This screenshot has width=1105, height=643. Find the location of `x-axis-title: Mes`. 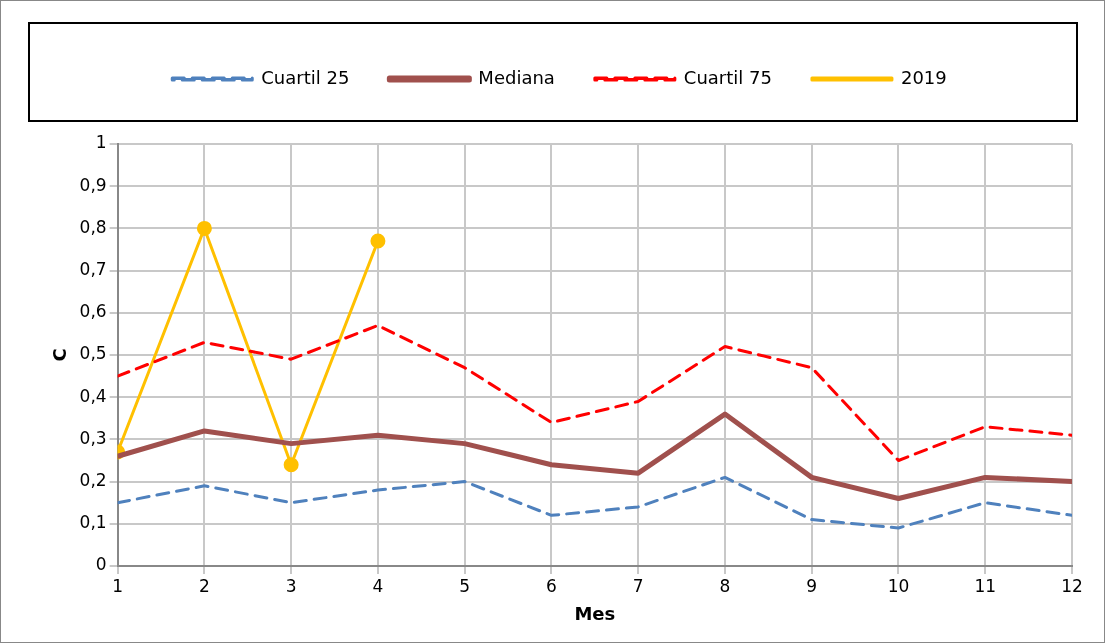

x-axis-title: Mes is located at coordinates (595, 613).